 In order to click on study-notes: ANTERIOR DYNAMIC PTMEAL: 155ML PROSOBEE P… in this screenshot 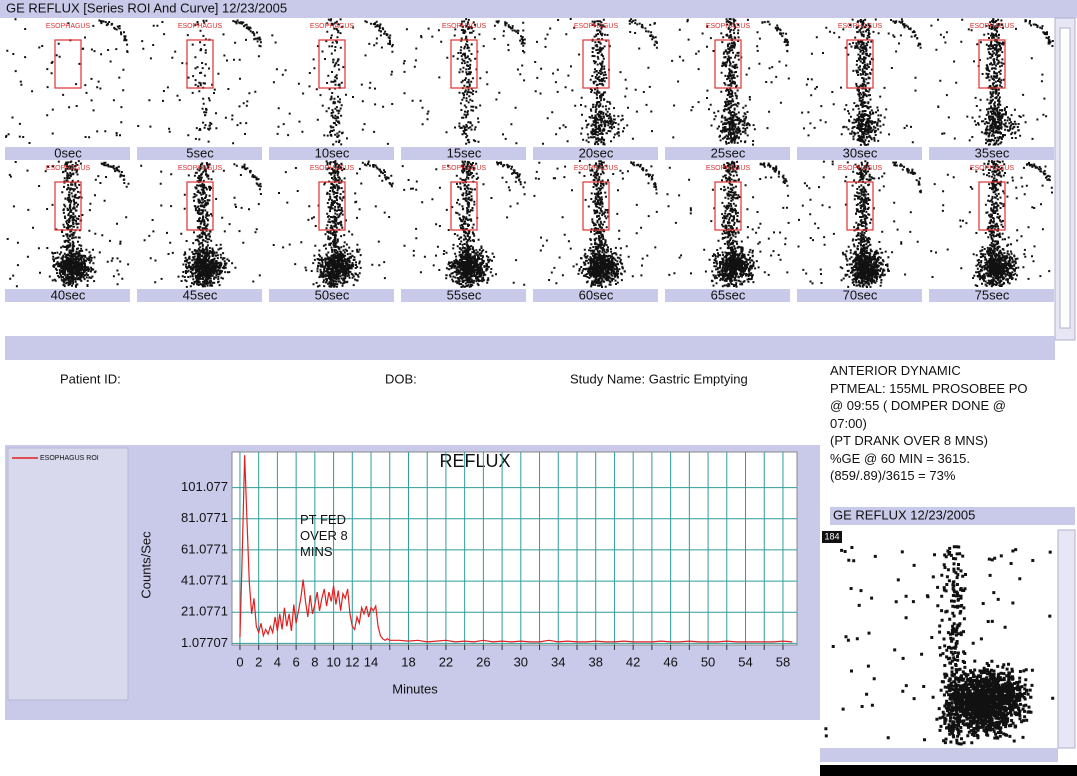, I will do `click(952, 423)`.